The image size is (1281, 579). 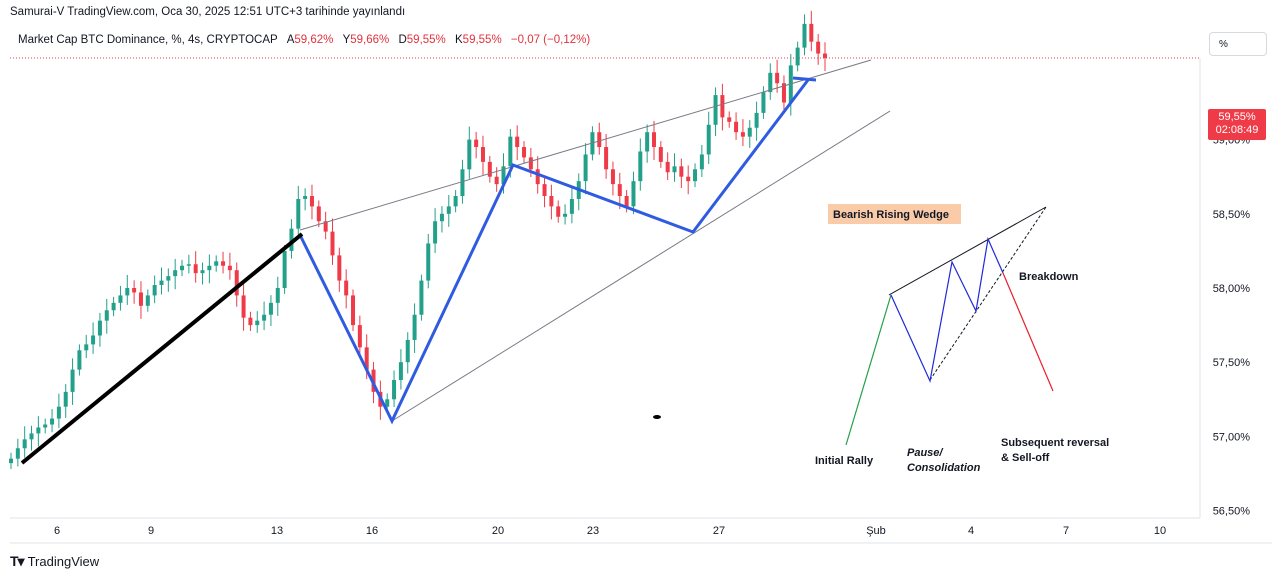 I want to click on diagram-upper-line, so click(x=967, y=251).